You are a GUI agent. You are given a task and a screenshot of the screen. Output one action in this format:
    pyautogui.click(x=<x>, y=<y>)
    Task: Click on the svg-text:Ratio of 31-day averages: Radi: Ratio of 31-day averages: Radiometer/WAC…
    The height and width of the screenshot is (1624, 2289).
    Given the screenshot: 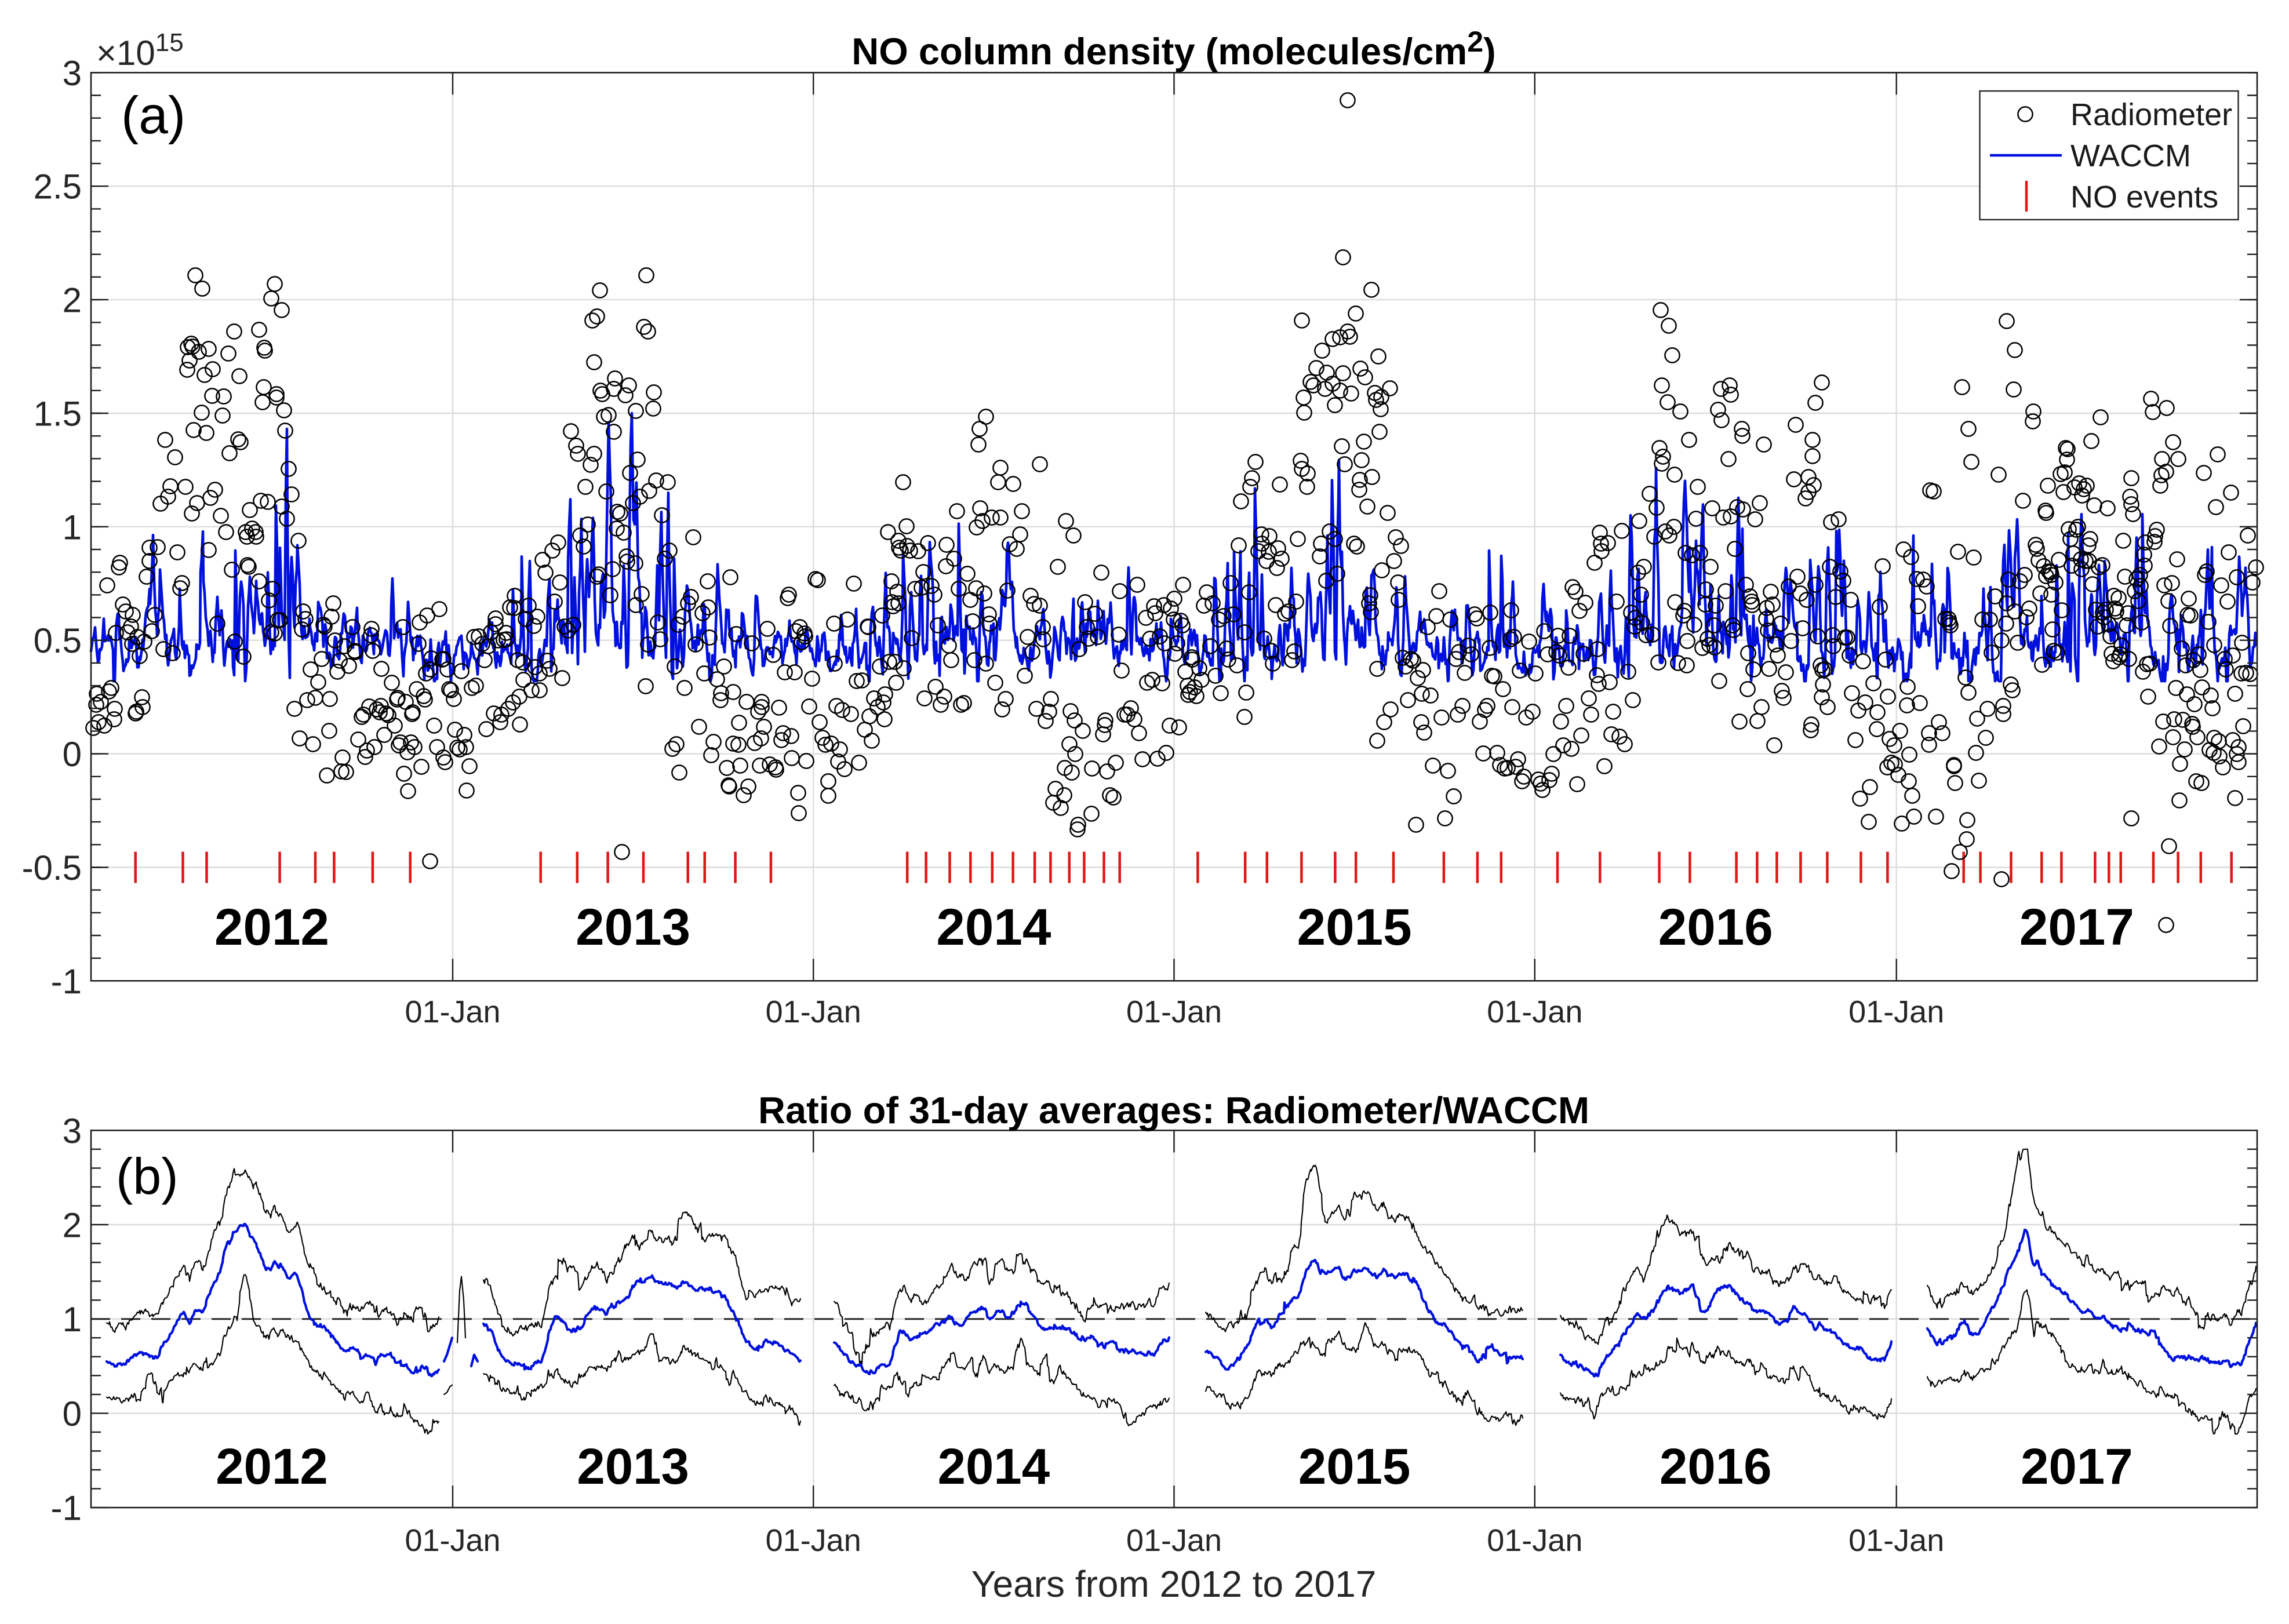 What is the action you would take?
    pyautogui.click(x=1173, y=1110)
    